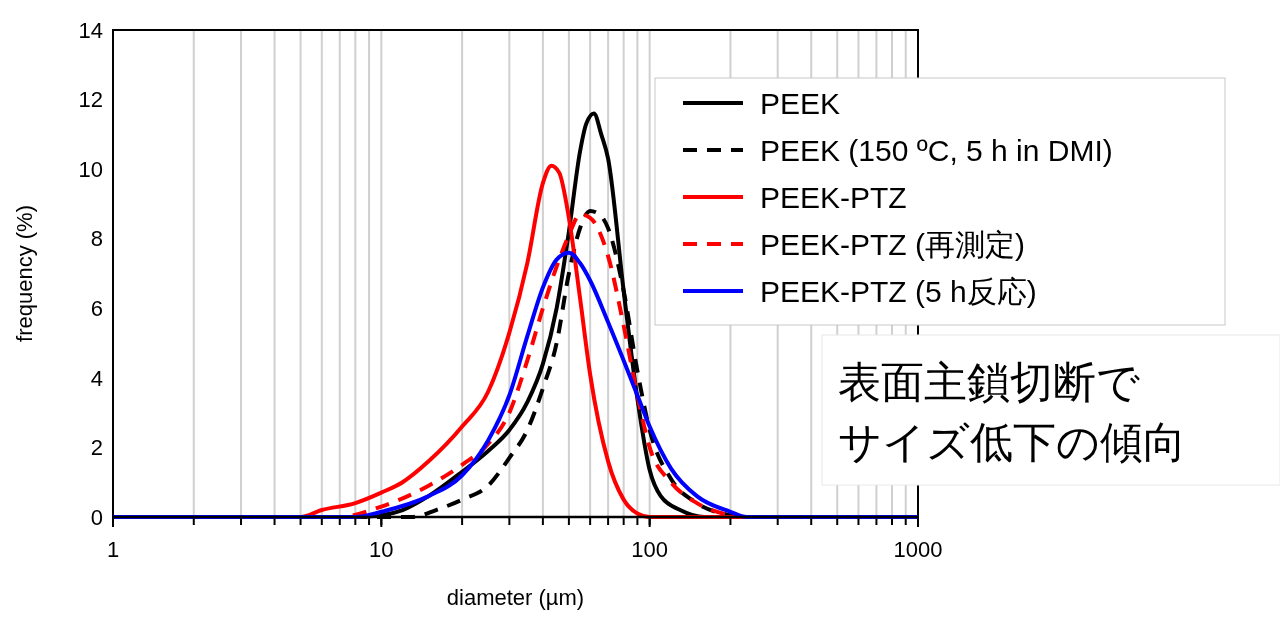  Describe the element at coordinates (918, 549) in the screenshot. I see `x-tick-label: 1000` at that location.